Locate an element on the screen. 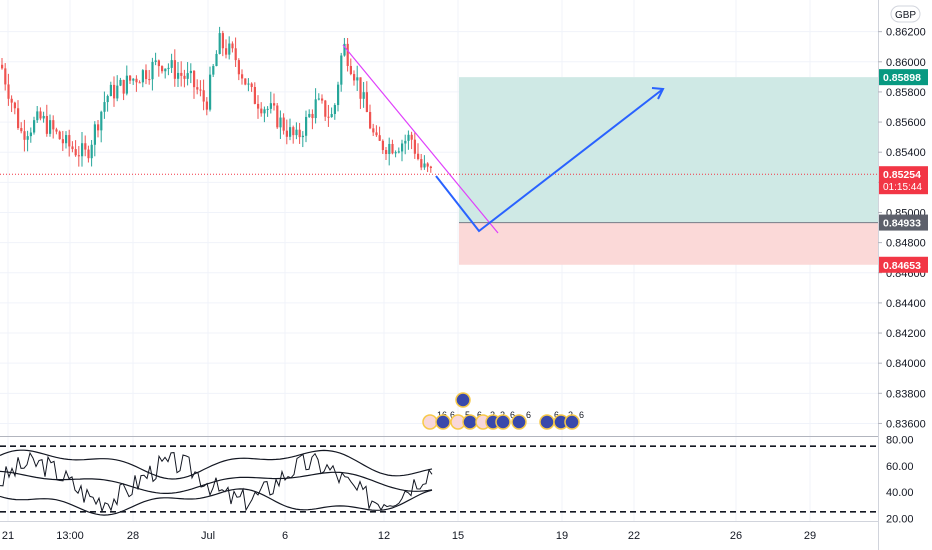 The width and height of the screenshot is (932, 550). price-tag-bg is located at coordinates (903, 222).